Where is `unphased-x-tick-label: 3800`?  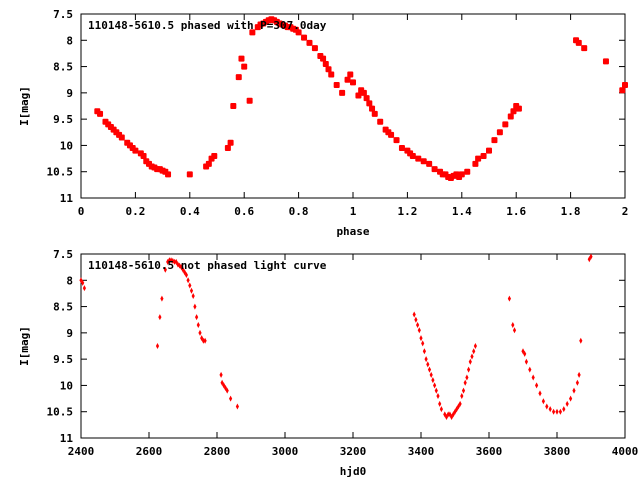
unphased-x-tick-label: 3800 is located at coordinates (557, 451).